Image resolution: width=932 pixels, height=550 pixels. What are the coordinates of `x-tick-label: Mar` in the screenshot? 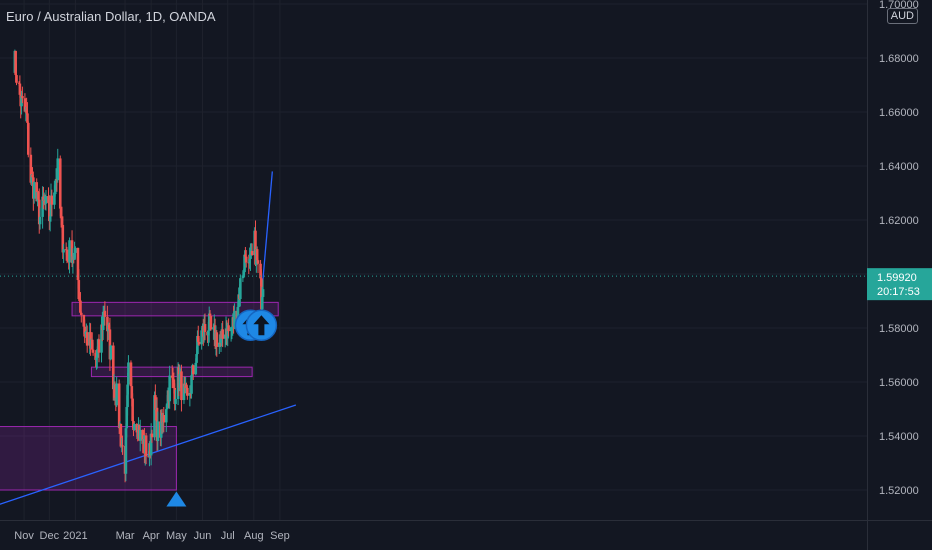 It's located at (125, 536).